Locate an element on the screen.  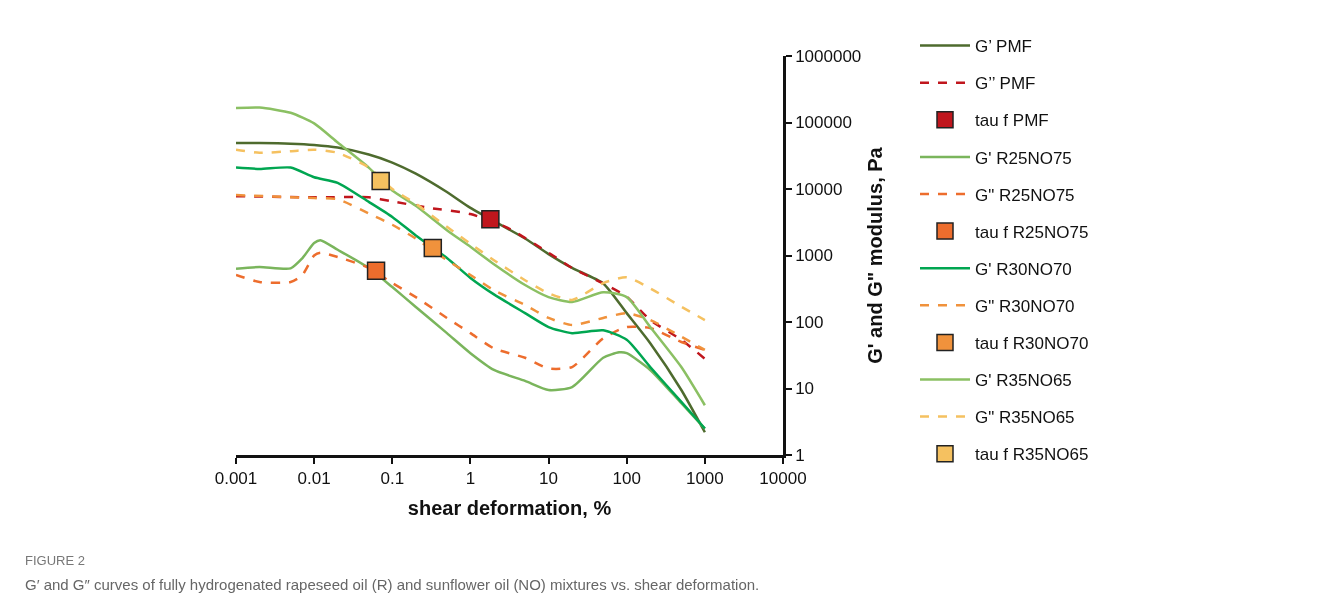
legend-label: G' R30NO70 is located at coordinates (1023, 269).